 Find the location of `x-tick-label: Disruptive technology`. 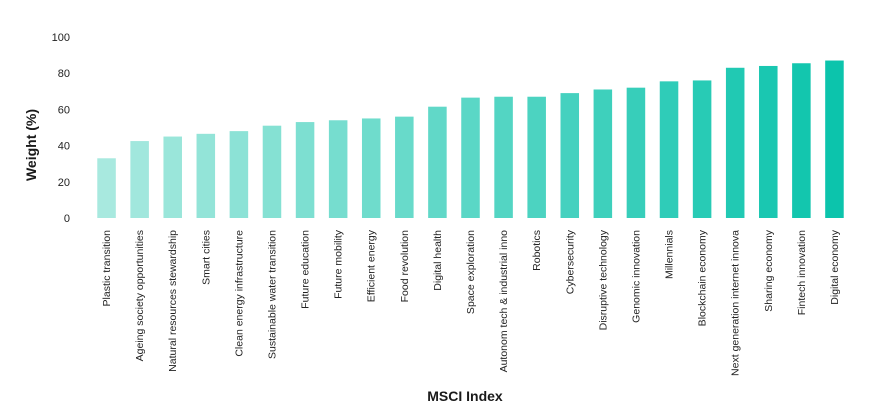

x-tick-label: Disruptive technology is located at coordinates (603, 279).